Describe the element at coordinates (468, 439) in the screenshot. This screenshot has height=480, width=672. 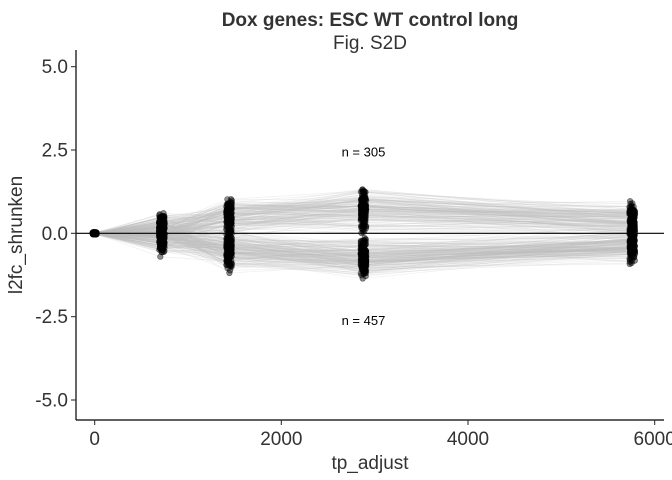
I see `x-tick-label: 4000` at that location.